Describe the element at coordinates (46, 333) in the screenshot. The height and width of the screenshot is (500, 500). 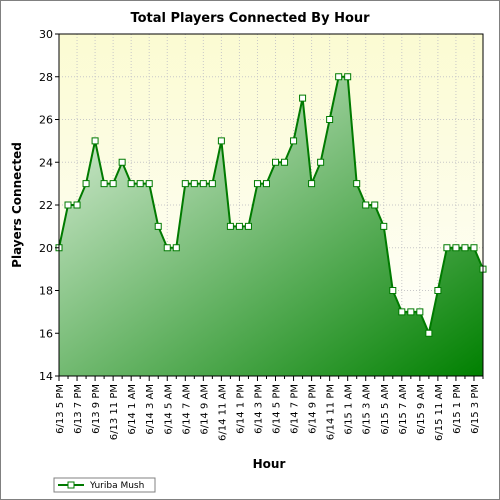
I see `y-tick-label: 16` at that location.